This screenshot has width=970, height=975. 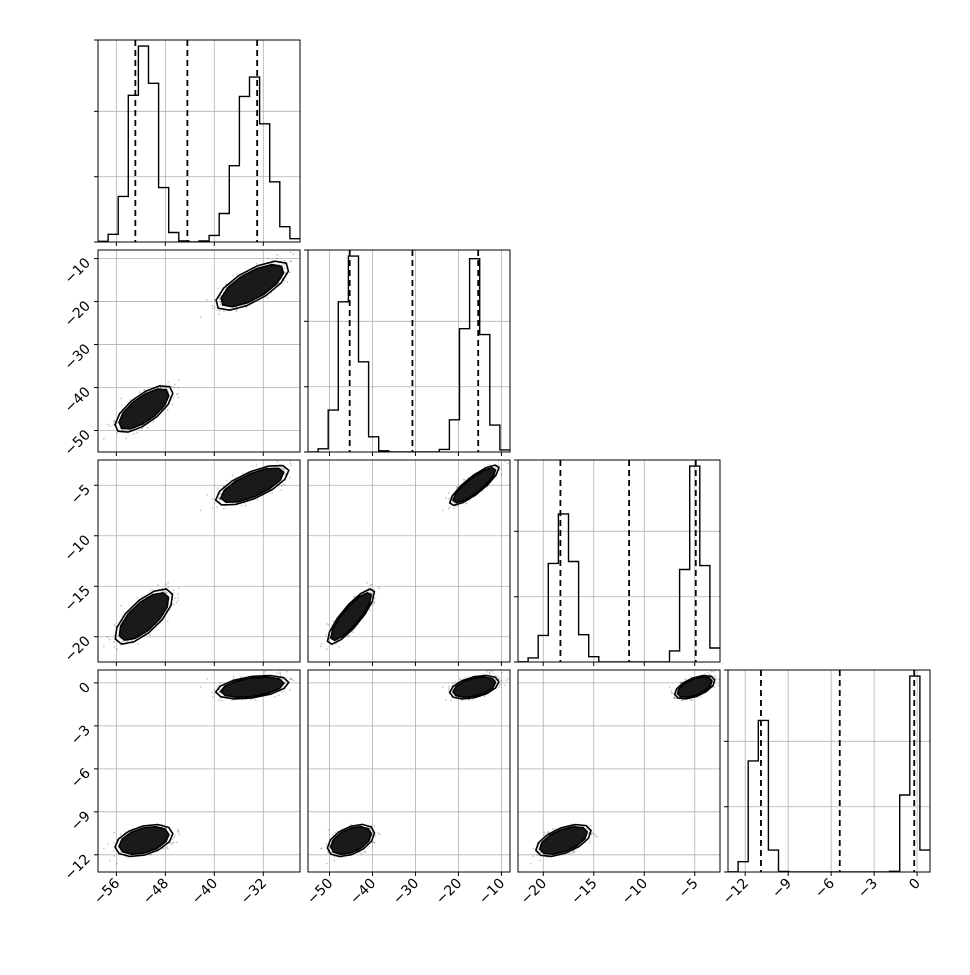 I want to click on histogram-steps, so click(x=409, y=354).